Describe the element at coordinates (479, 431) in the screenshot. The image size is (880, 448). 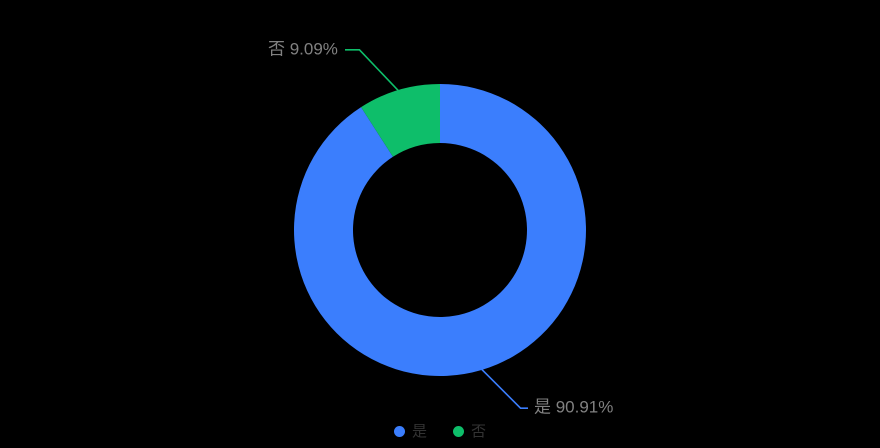
I see `legend-label-no: 否` at that location.